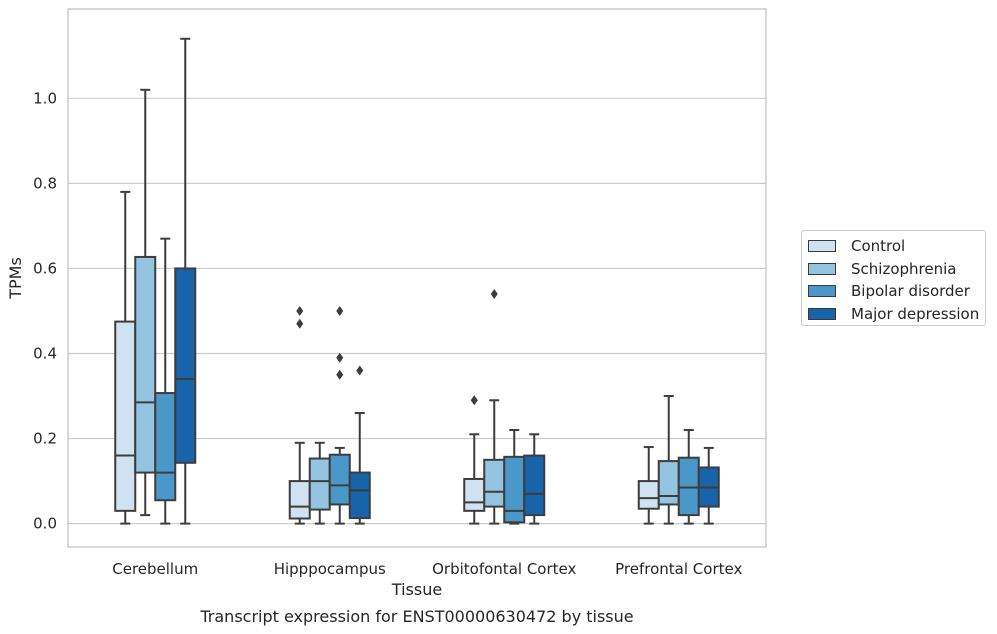  I want to click on x-tick-label: Orbitofontal Cortex, so click(504, 569).